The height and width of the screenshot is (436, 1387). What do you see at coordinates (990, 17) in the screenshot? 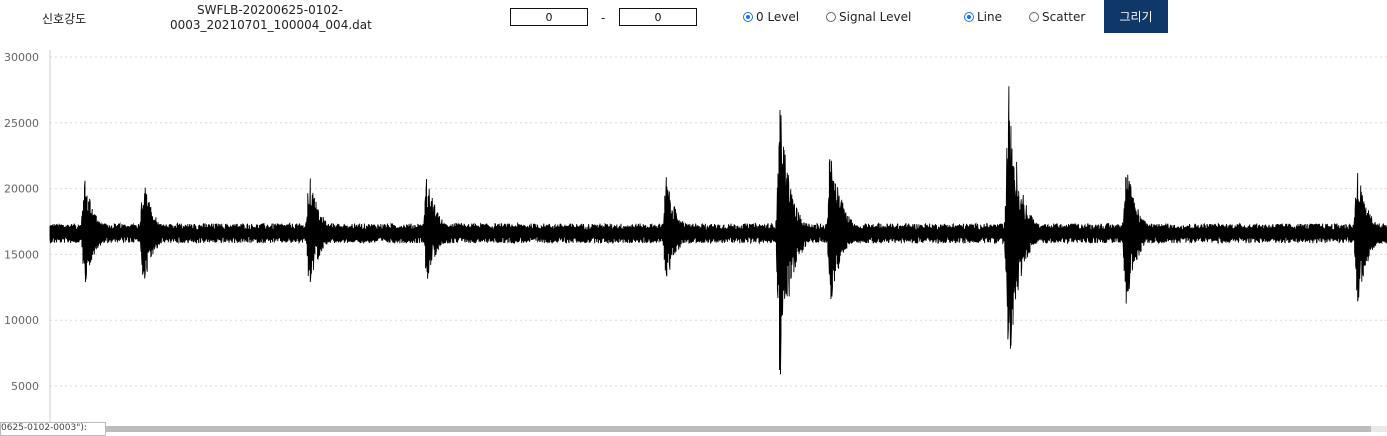
I see `line-label: Line` at bounding box center [990, 17].